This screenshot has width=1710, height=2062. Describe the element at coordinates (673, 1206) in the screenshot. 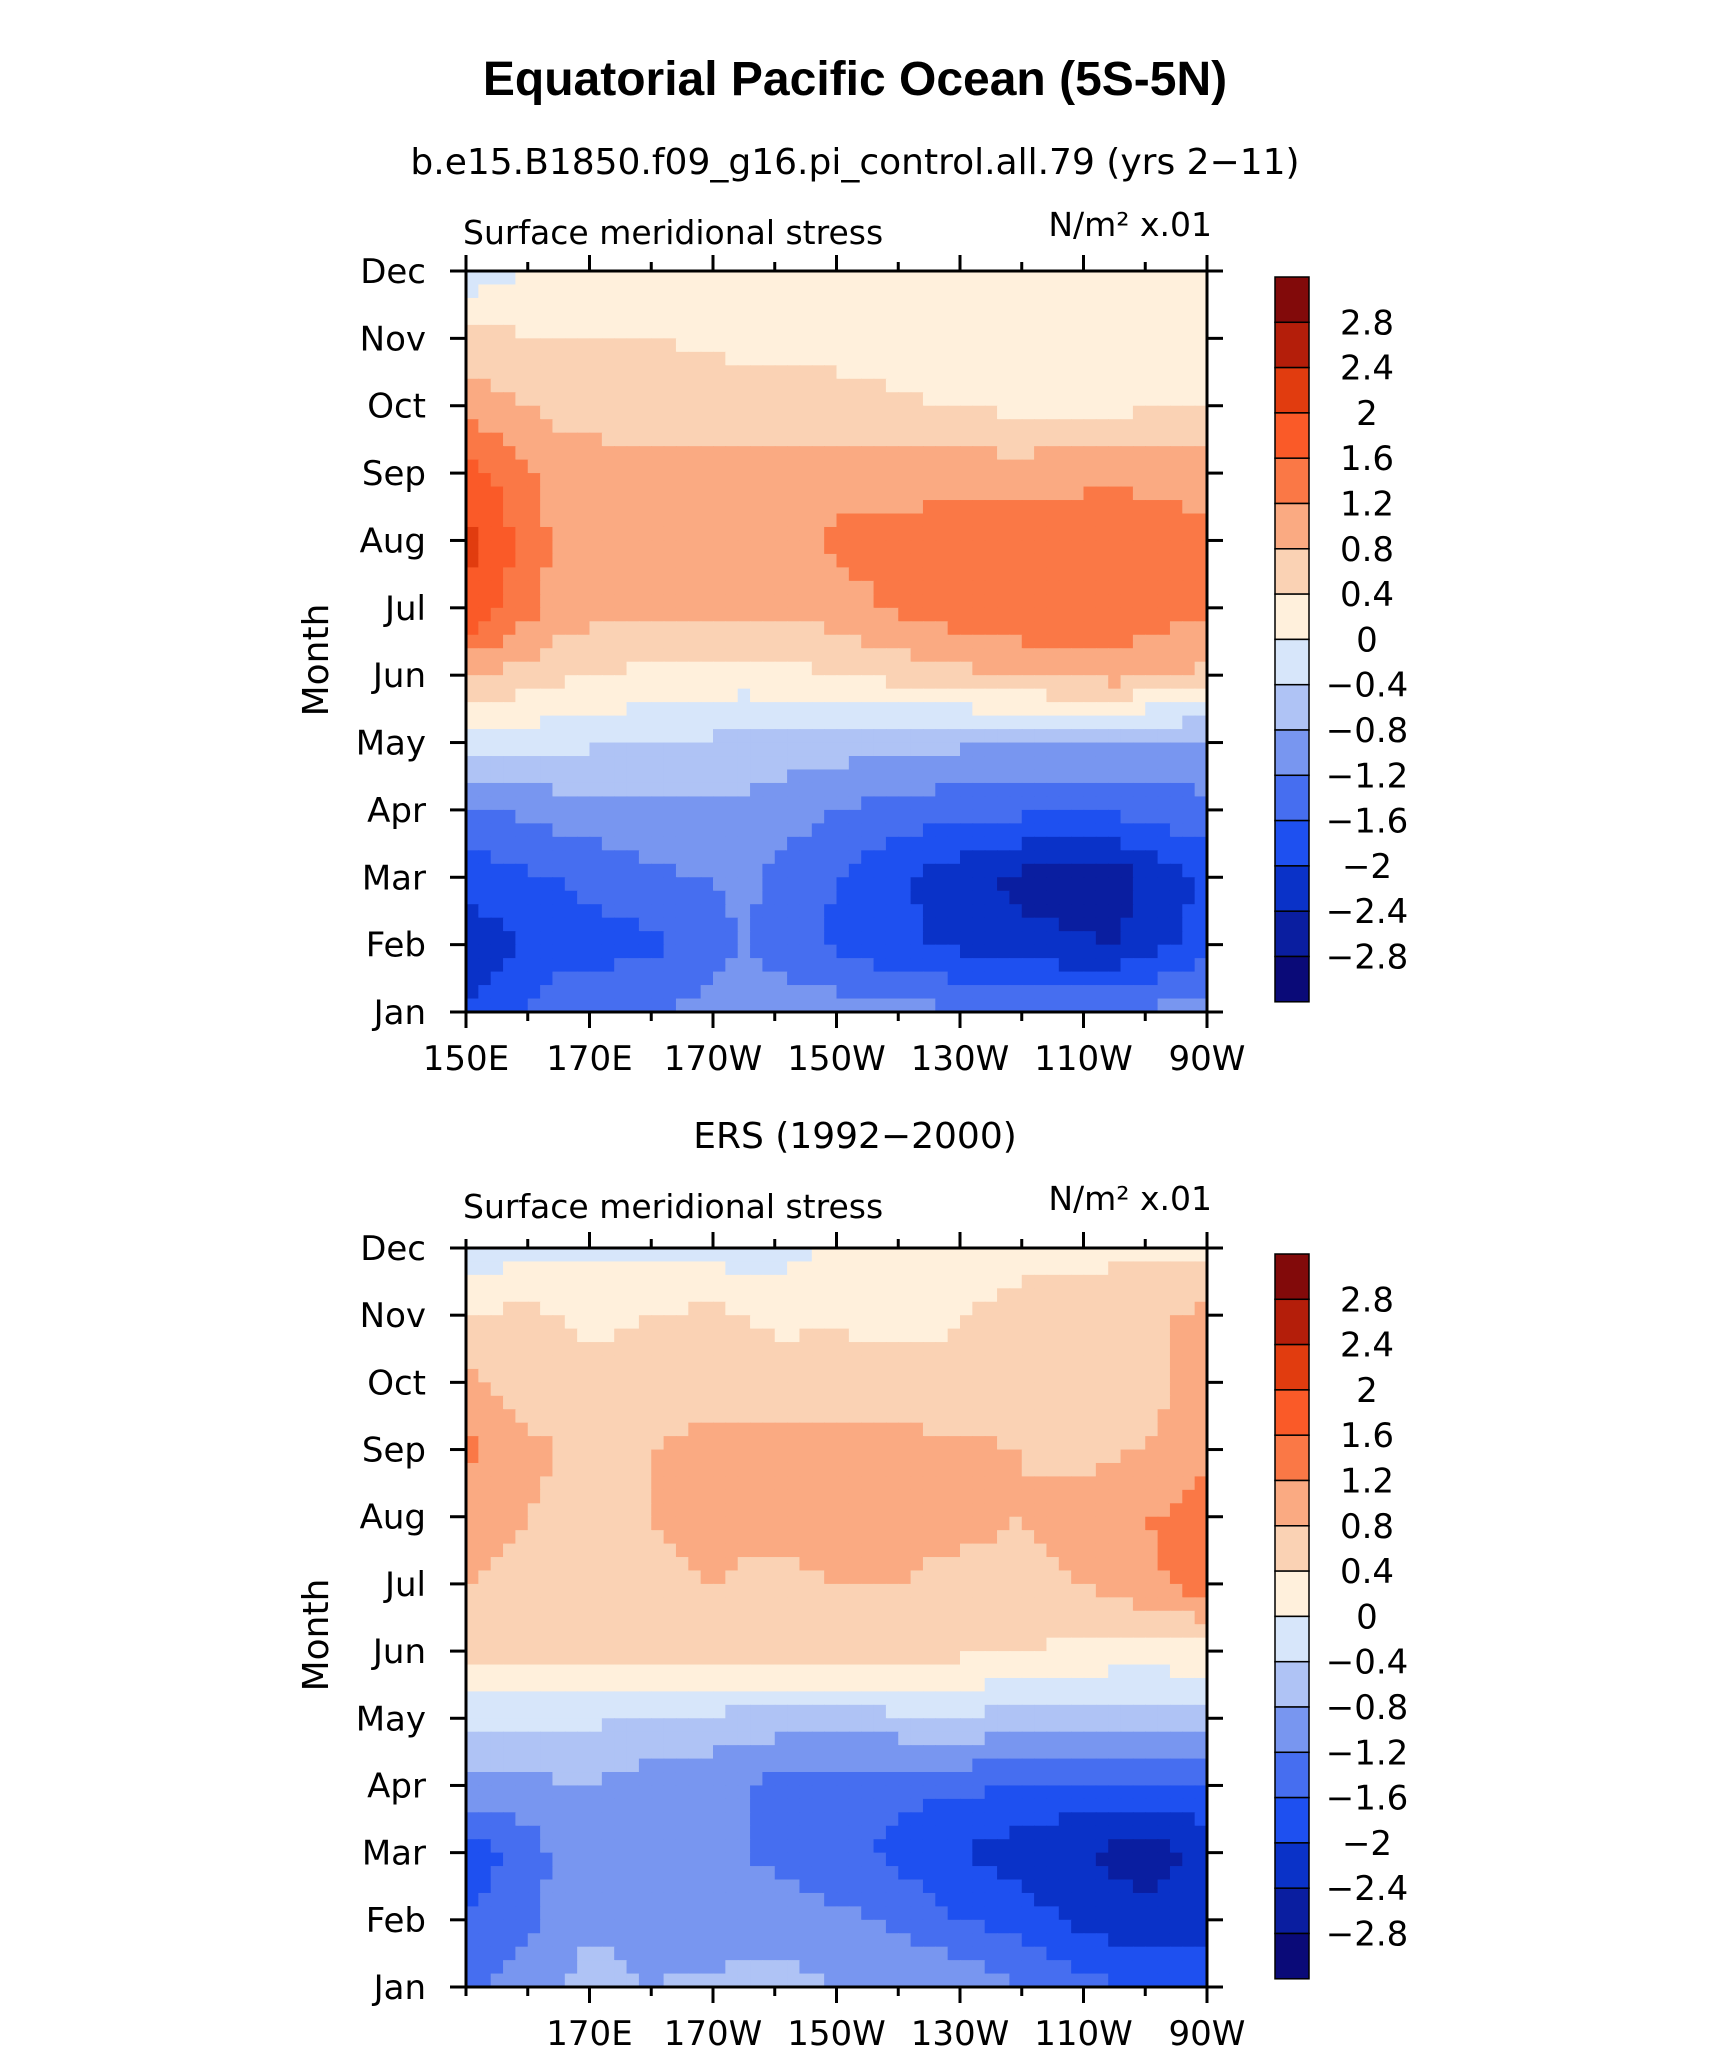

I see `variable-label: Surface meridional stress` at that location.